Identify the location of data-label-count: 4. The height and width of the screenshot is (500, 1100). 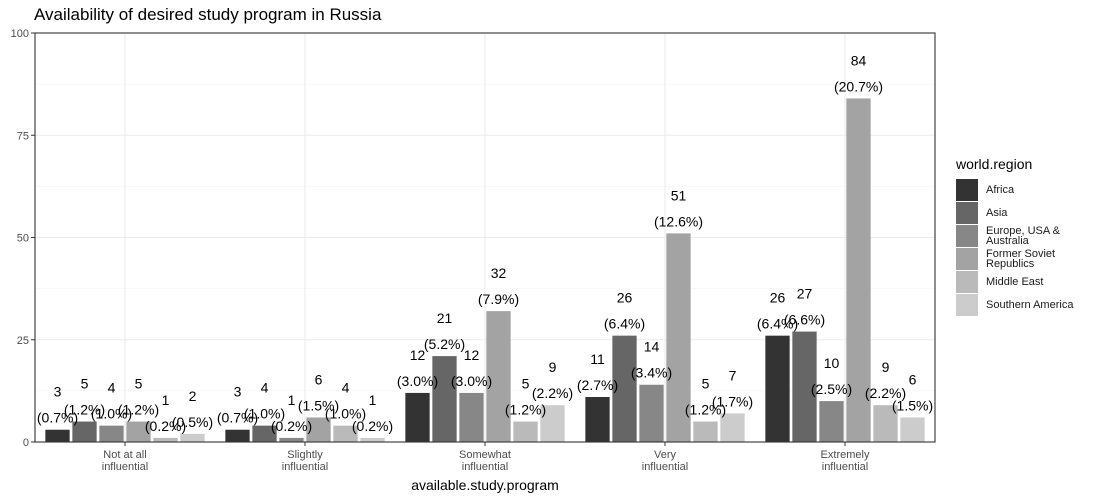
(346, 388).